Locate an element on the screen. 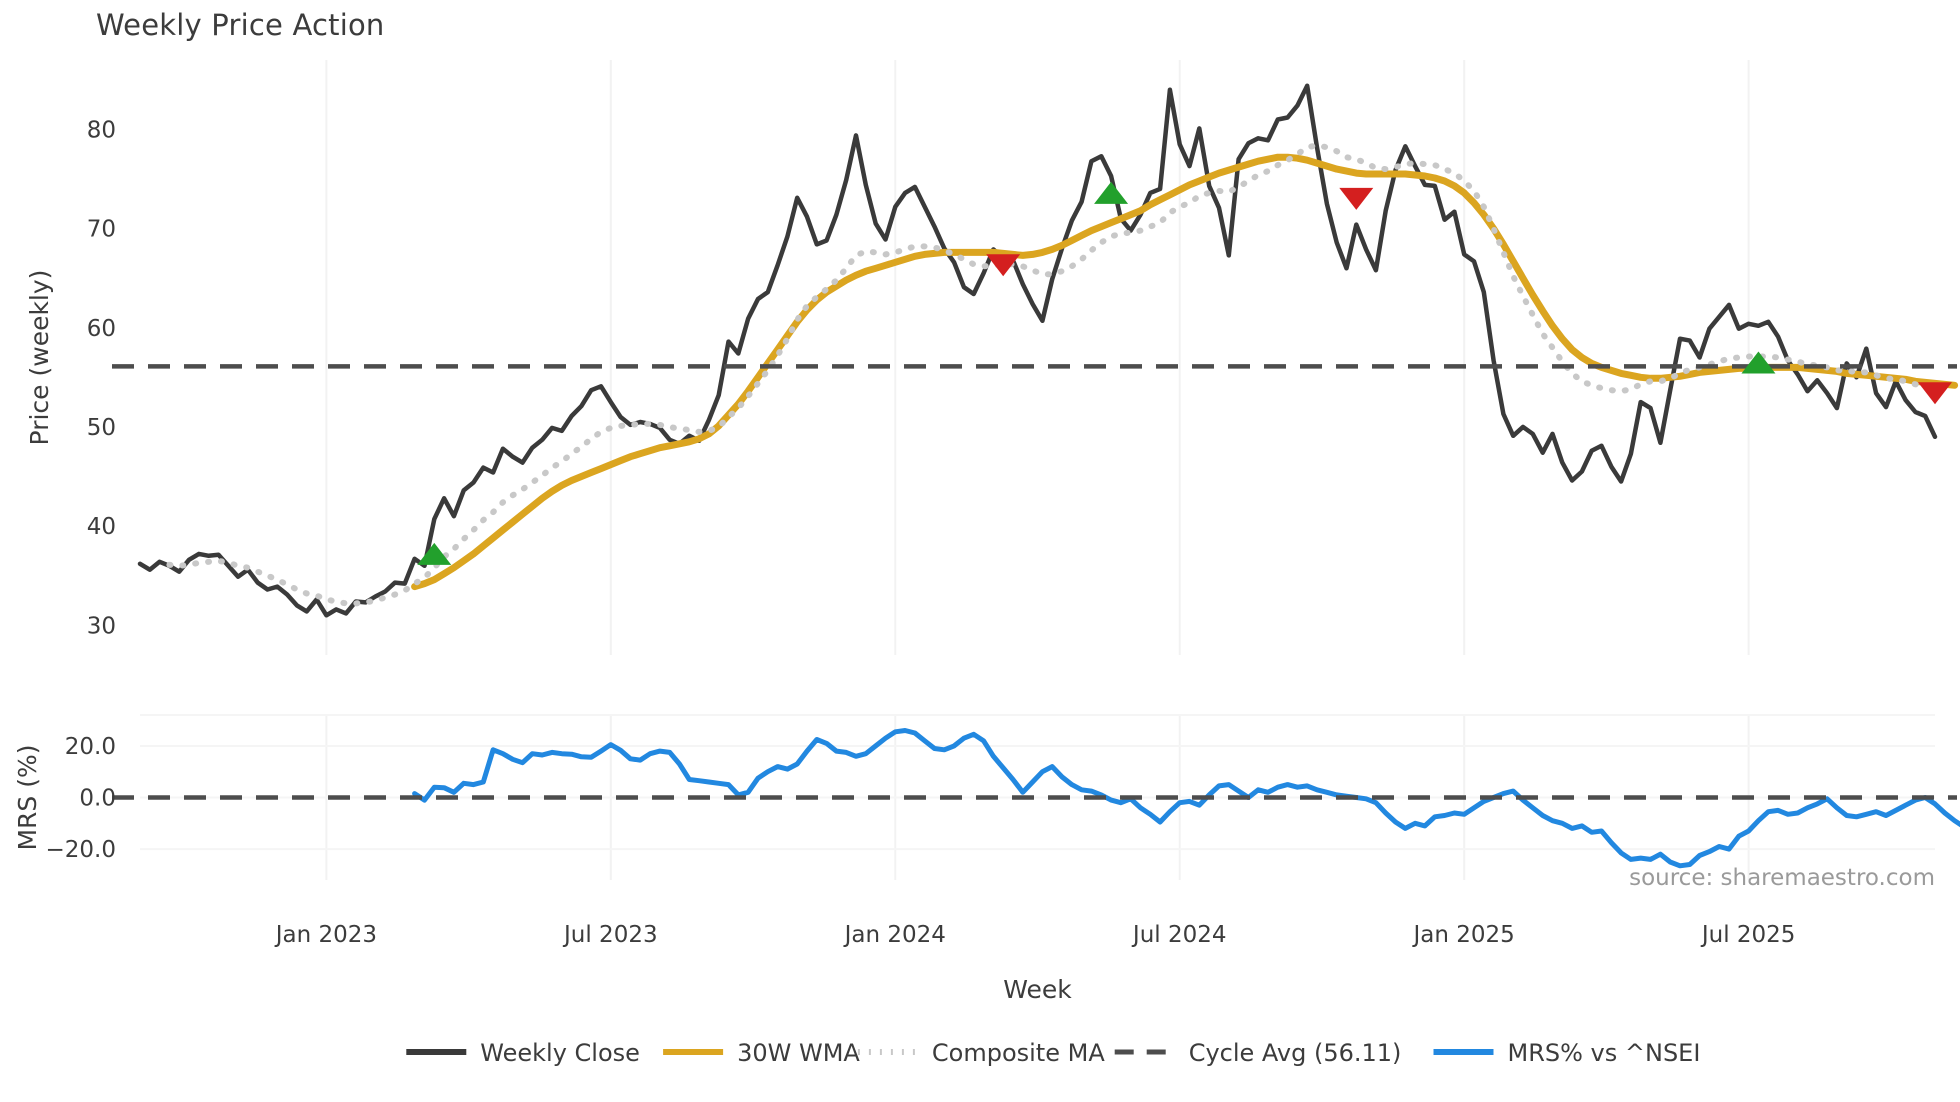 This screenshot has width=1960, height=1102. mrs-y-tick-label: 20.0 is located at coordinates (90, 747).